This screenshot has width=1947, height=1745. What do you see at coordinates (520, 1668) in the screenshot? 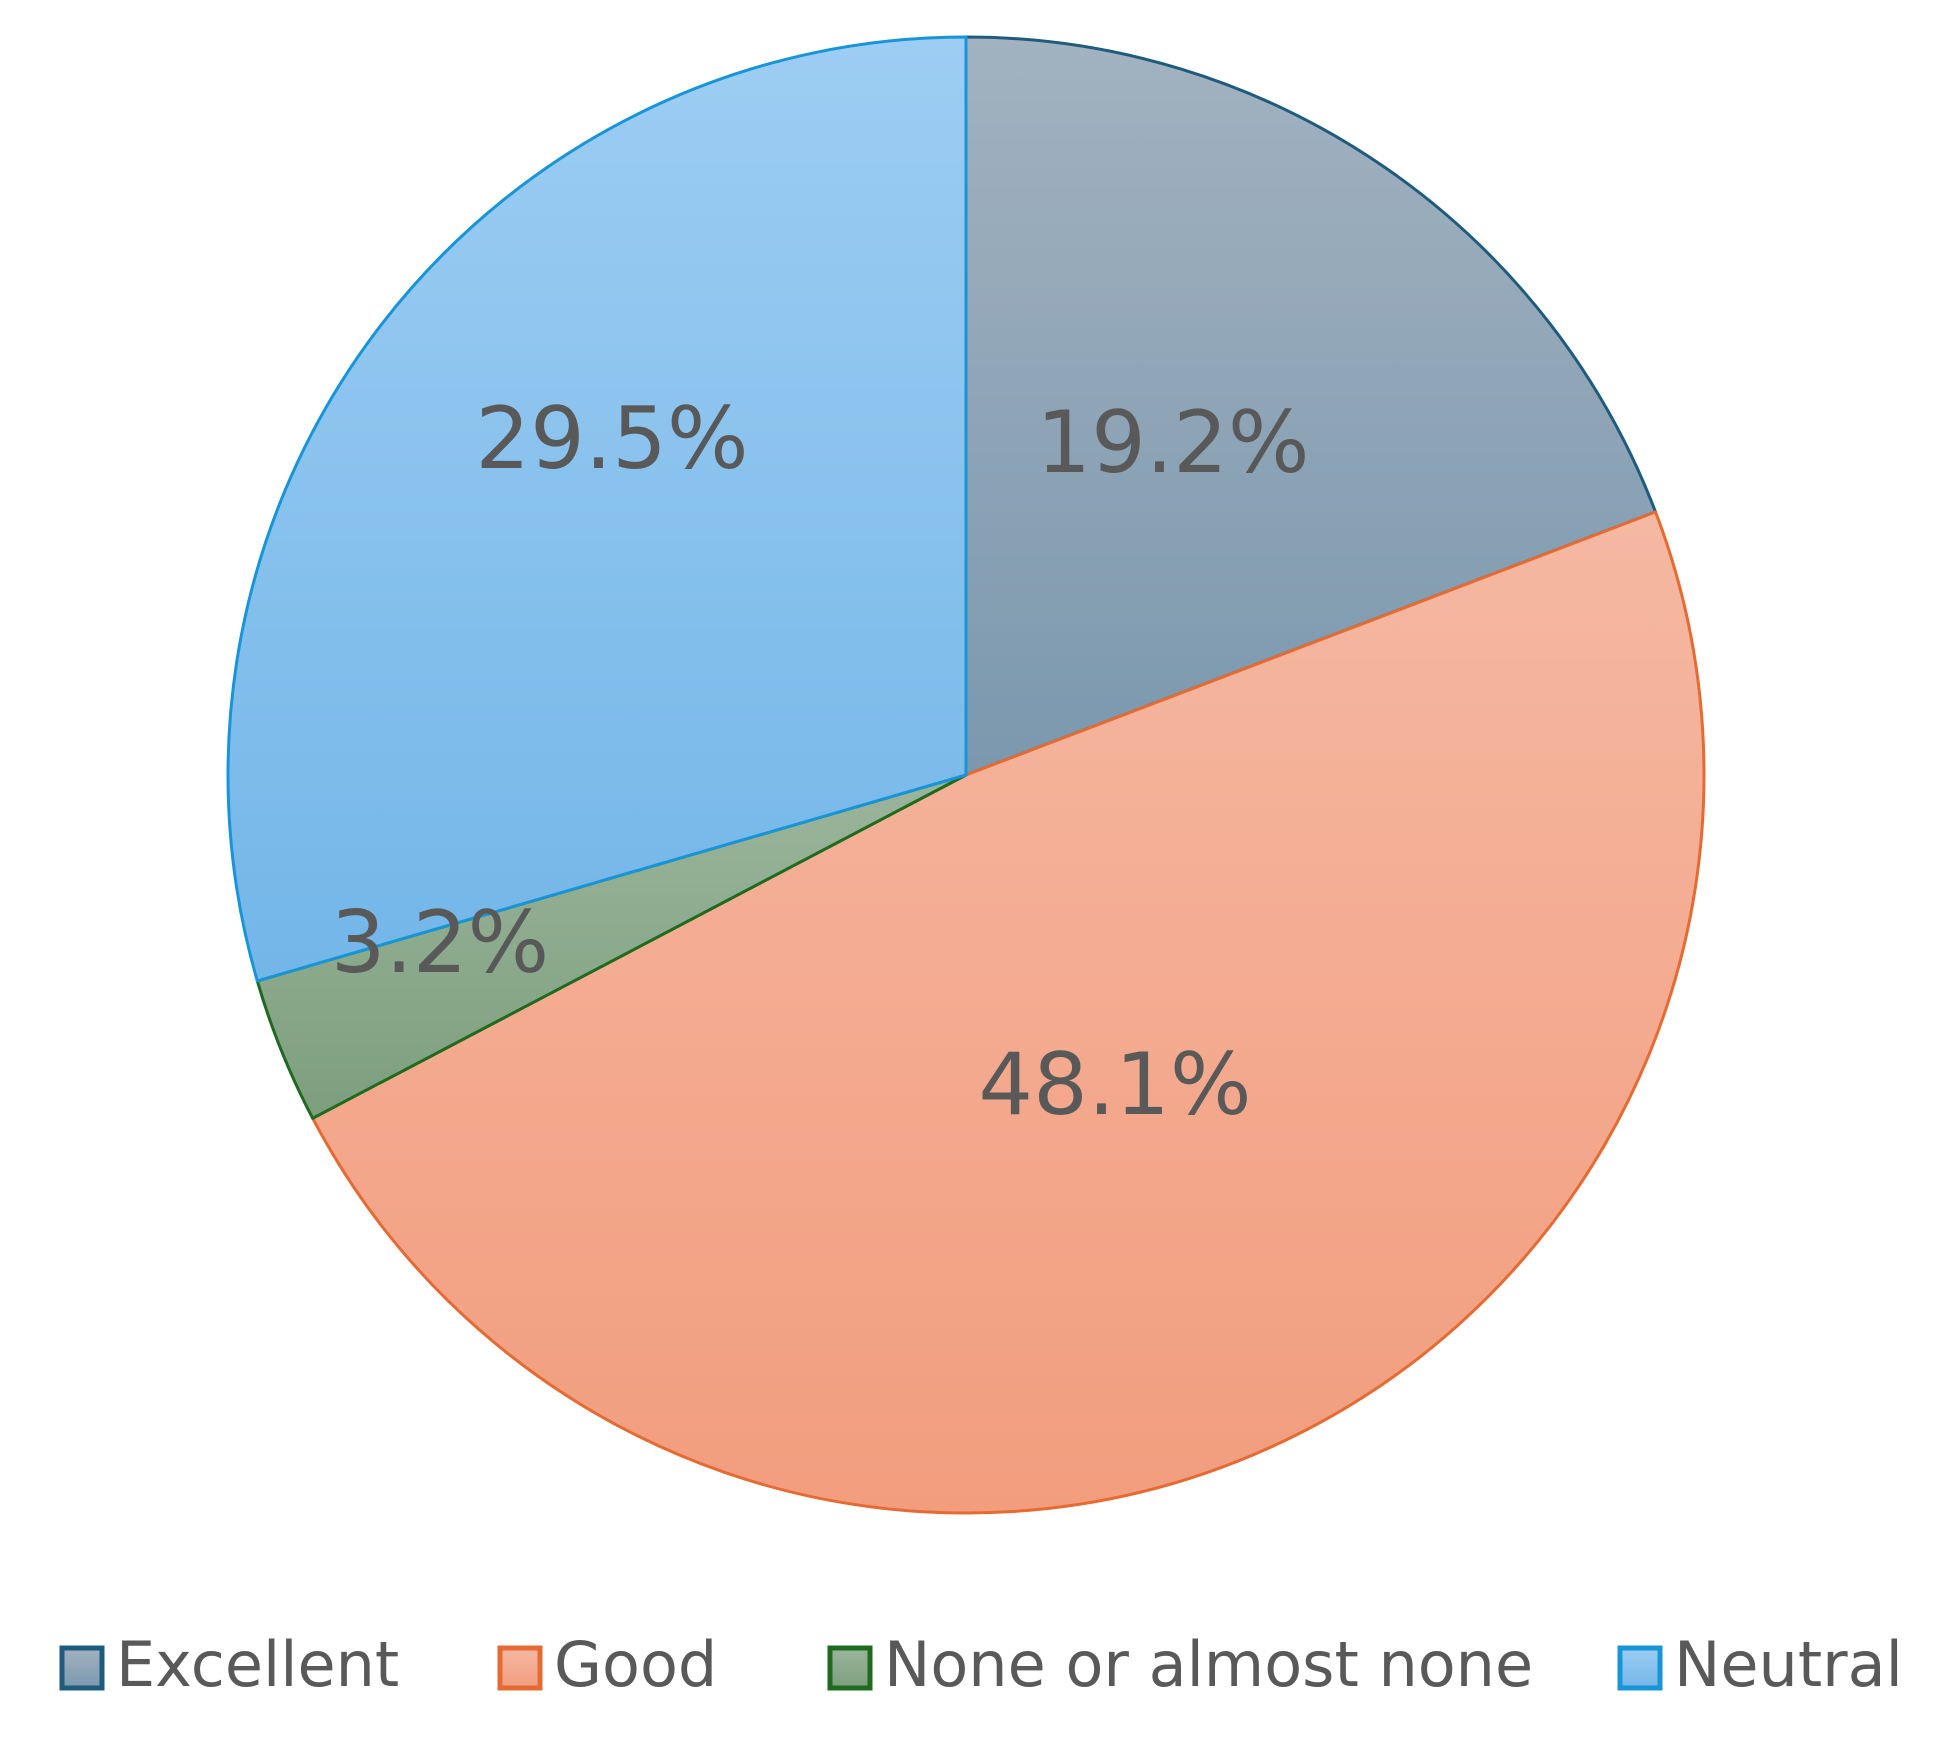
I see `legend-swatch-good` at bounding box center [520, 1668].